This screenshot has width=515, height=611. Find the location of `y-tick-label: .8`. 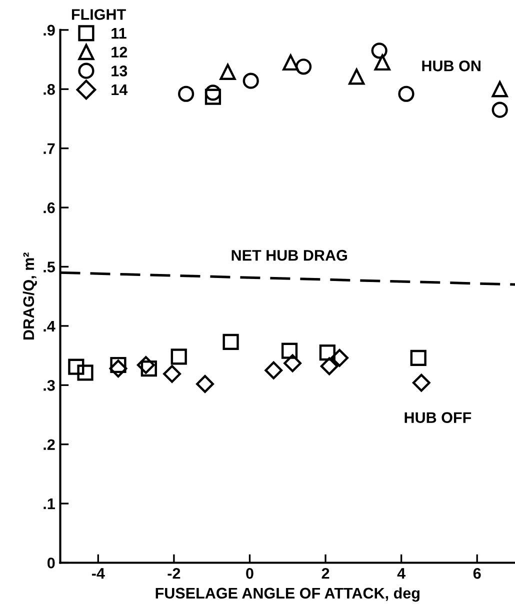

y-tick-label: .8 is located at coordinates (49, 89).